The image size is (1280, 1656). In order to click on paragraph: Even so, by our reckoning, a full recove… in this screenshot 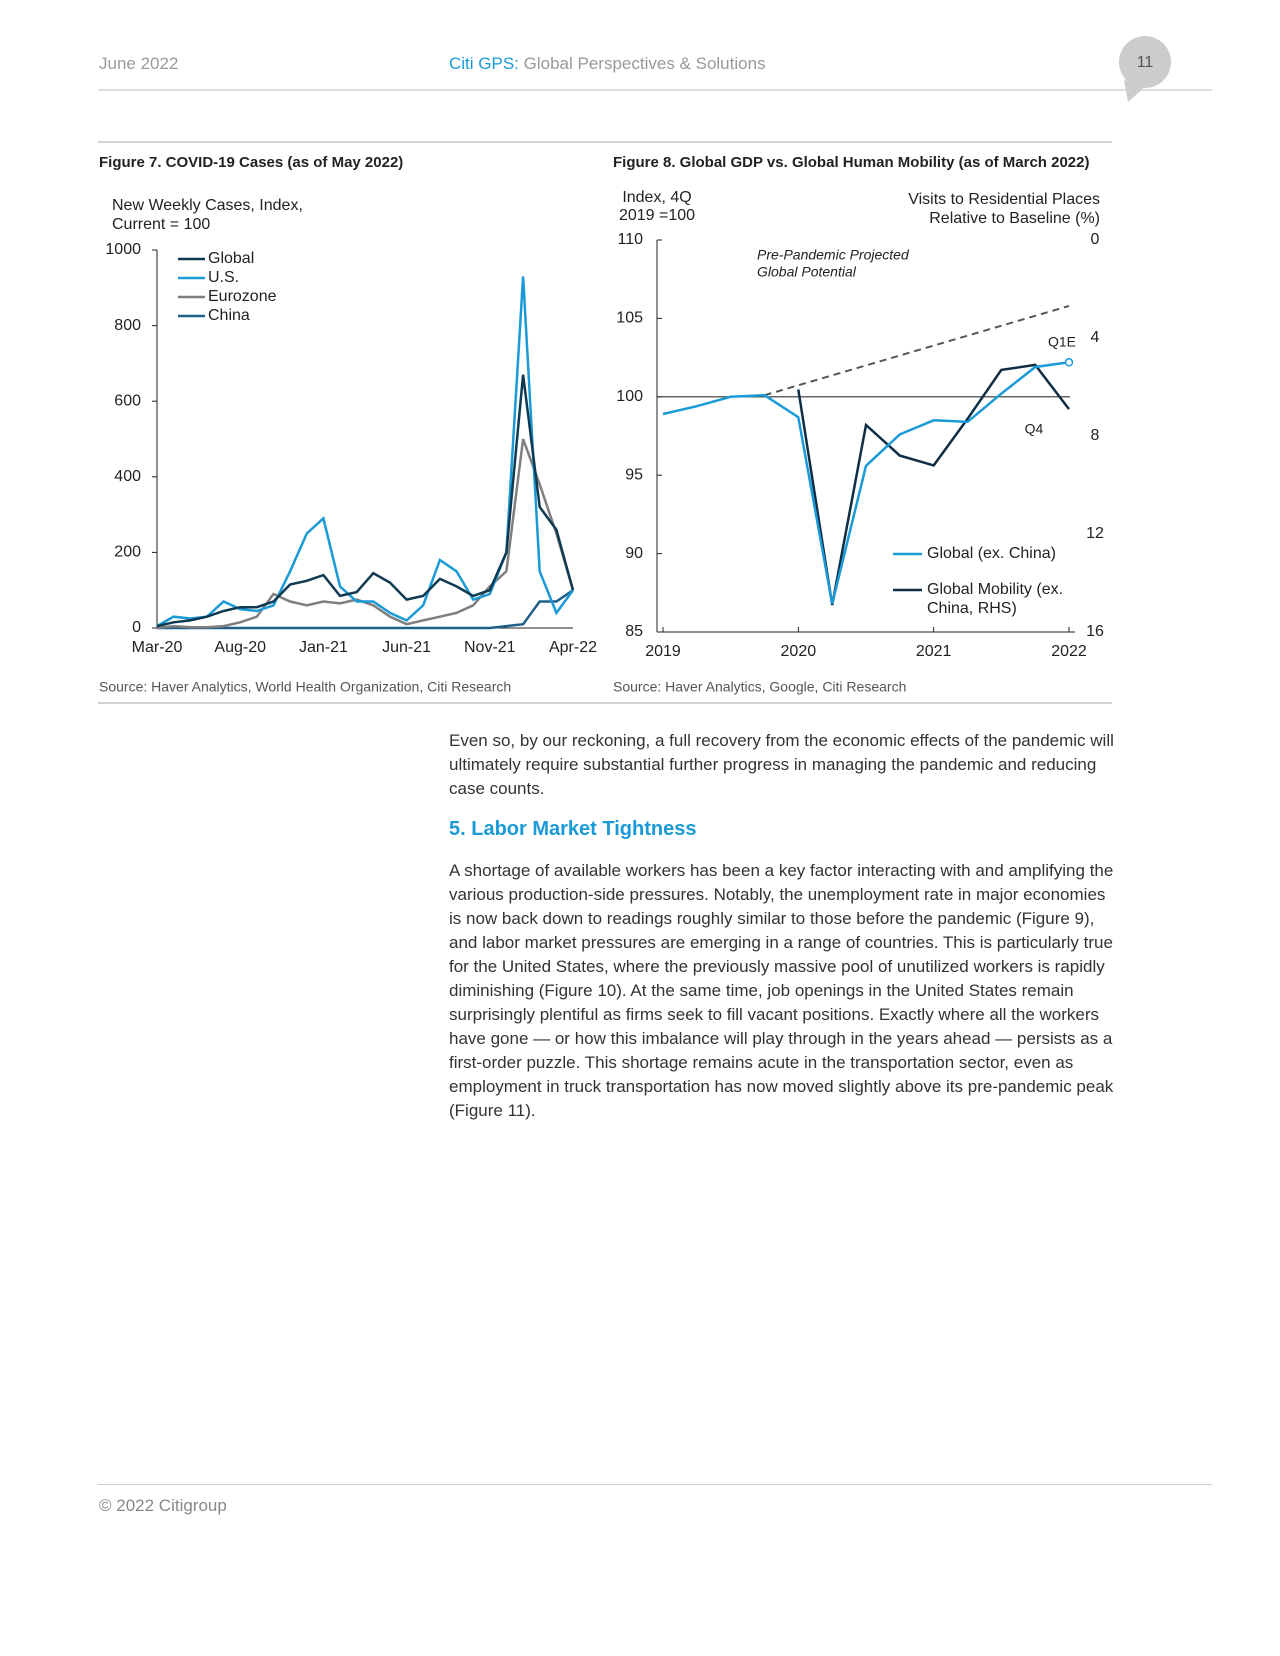, I will do `click(781, 764)`.